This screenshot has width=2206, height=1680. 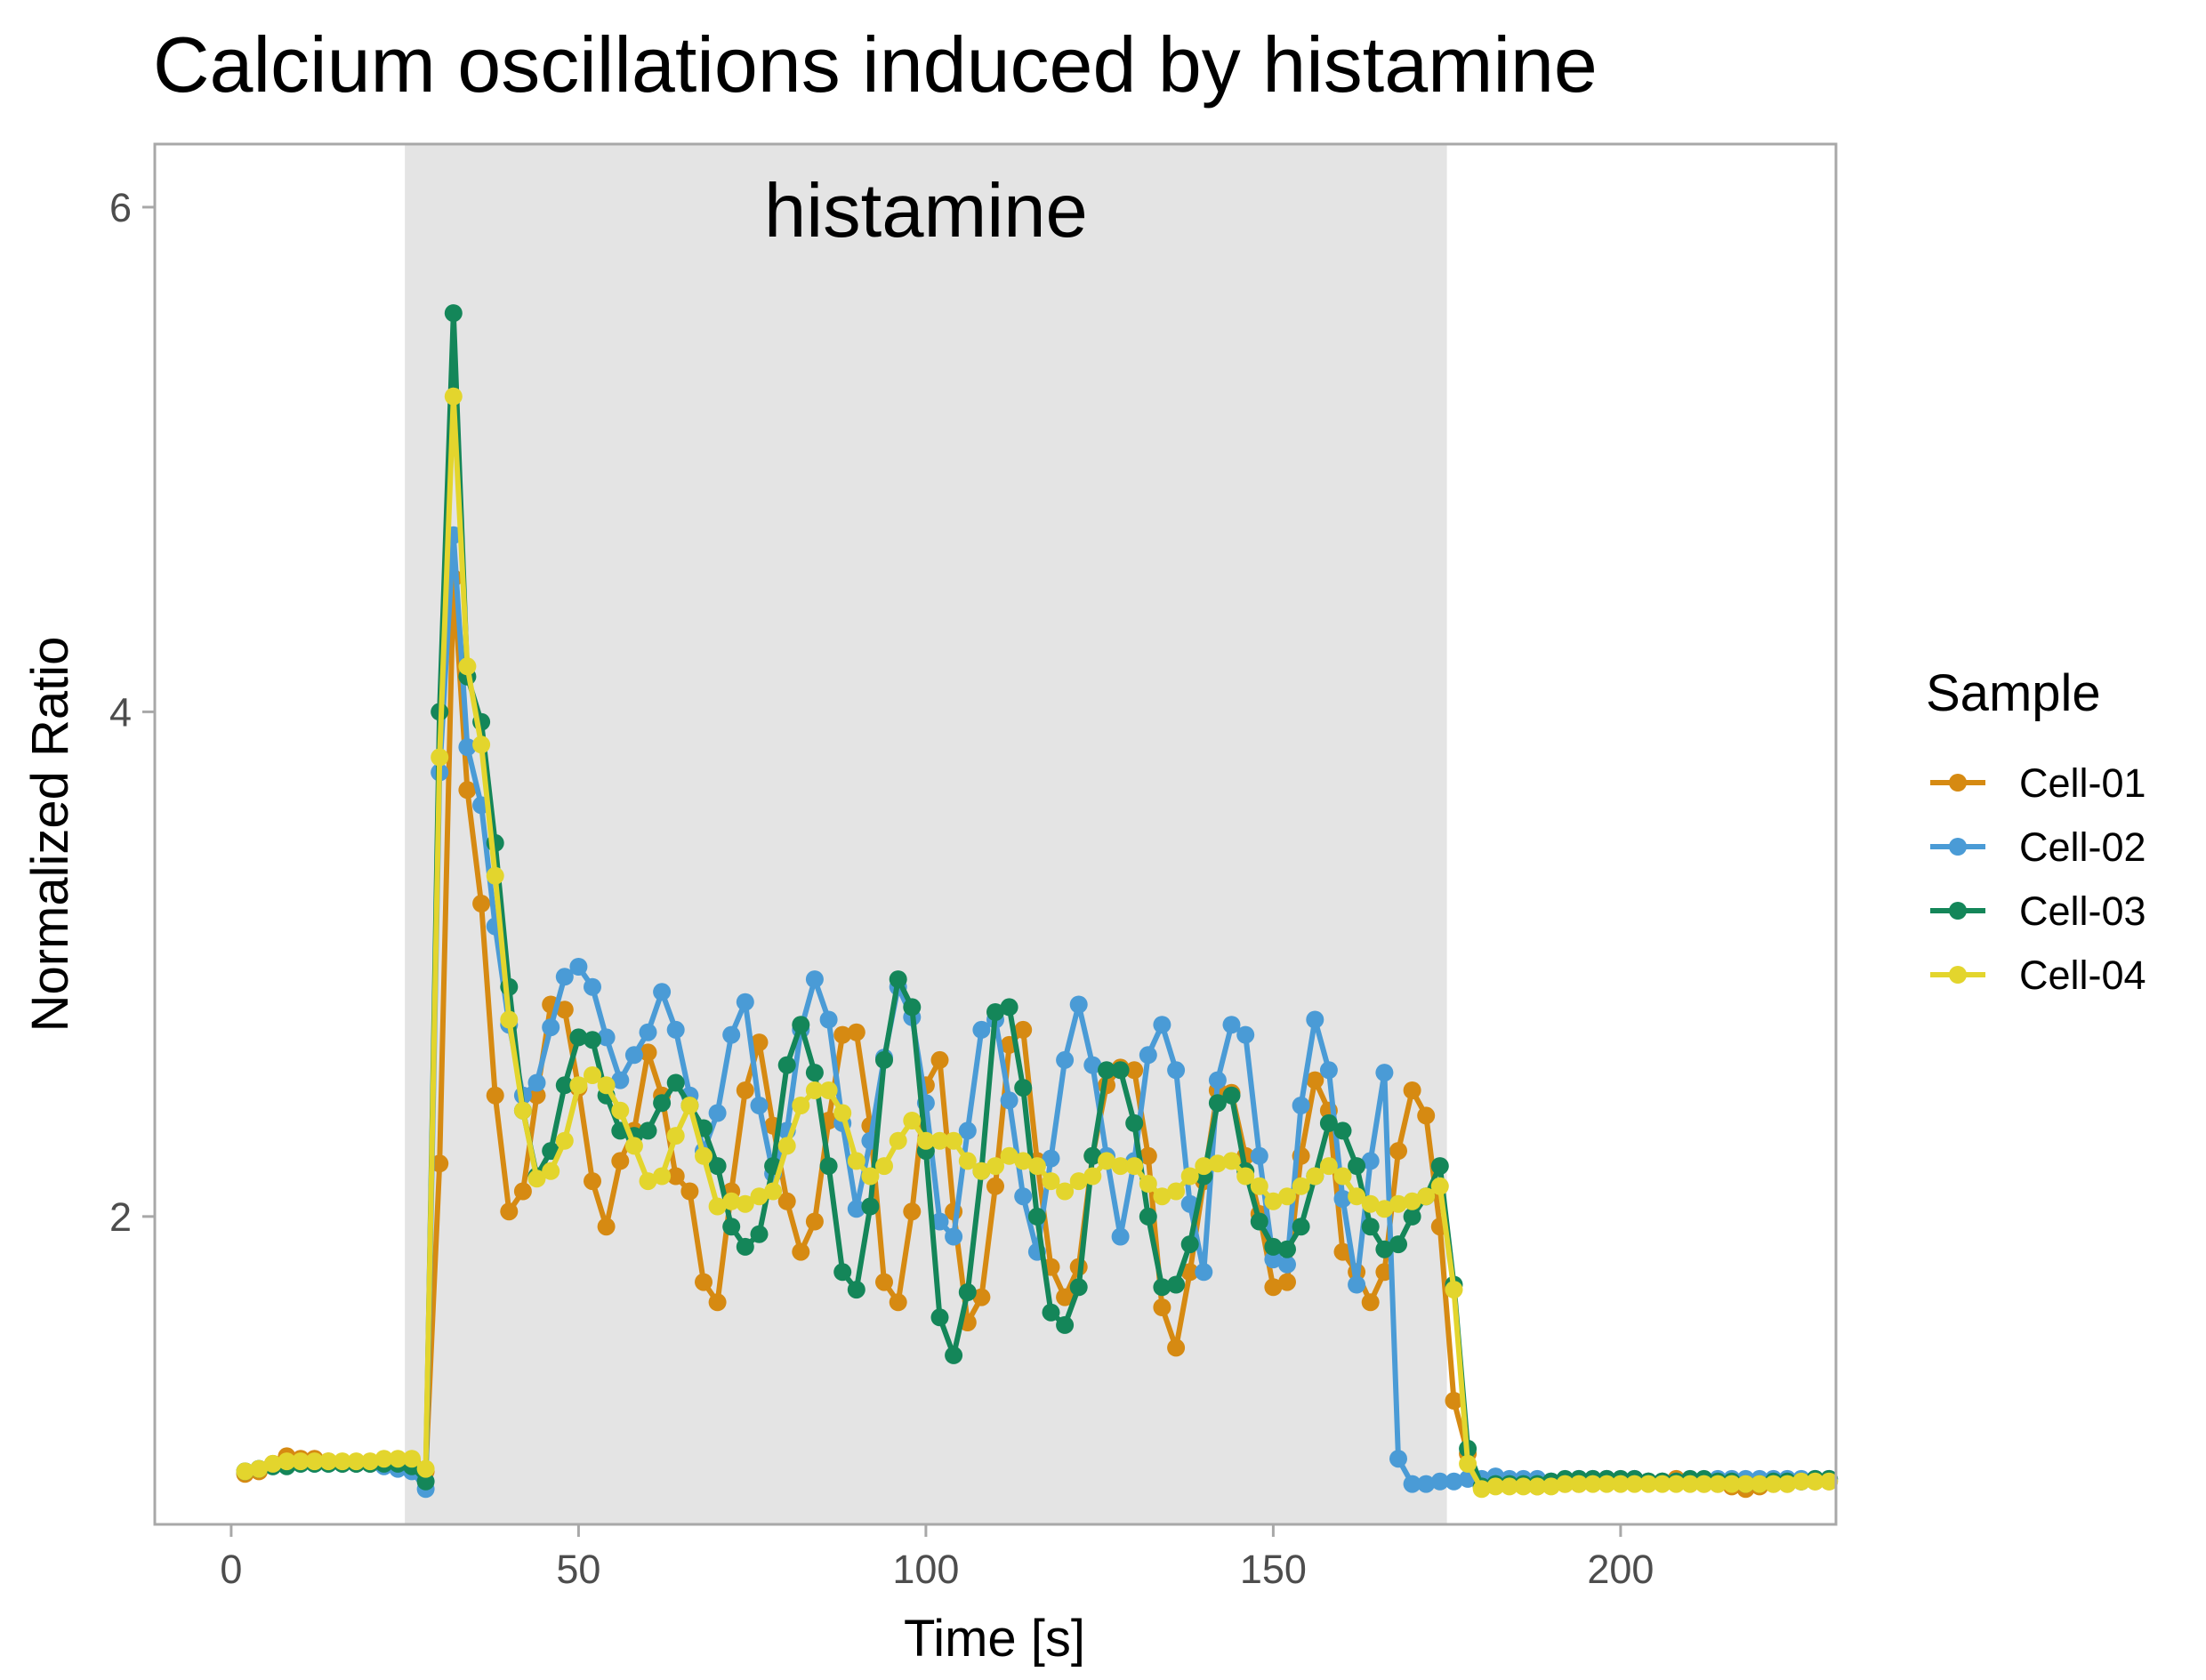 What do you see at coordinates (132, 712) in the screenshot?
I see `y-axis: 2 4 6` at bounding box center [132, 712].